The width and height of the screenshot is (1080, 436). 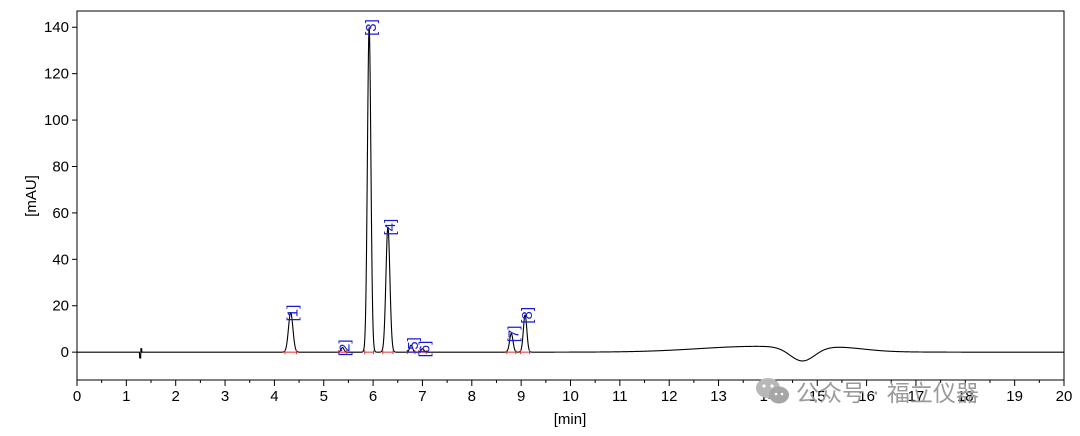 I want to click on x-tick-label: 18, so click(x=965, y=396).